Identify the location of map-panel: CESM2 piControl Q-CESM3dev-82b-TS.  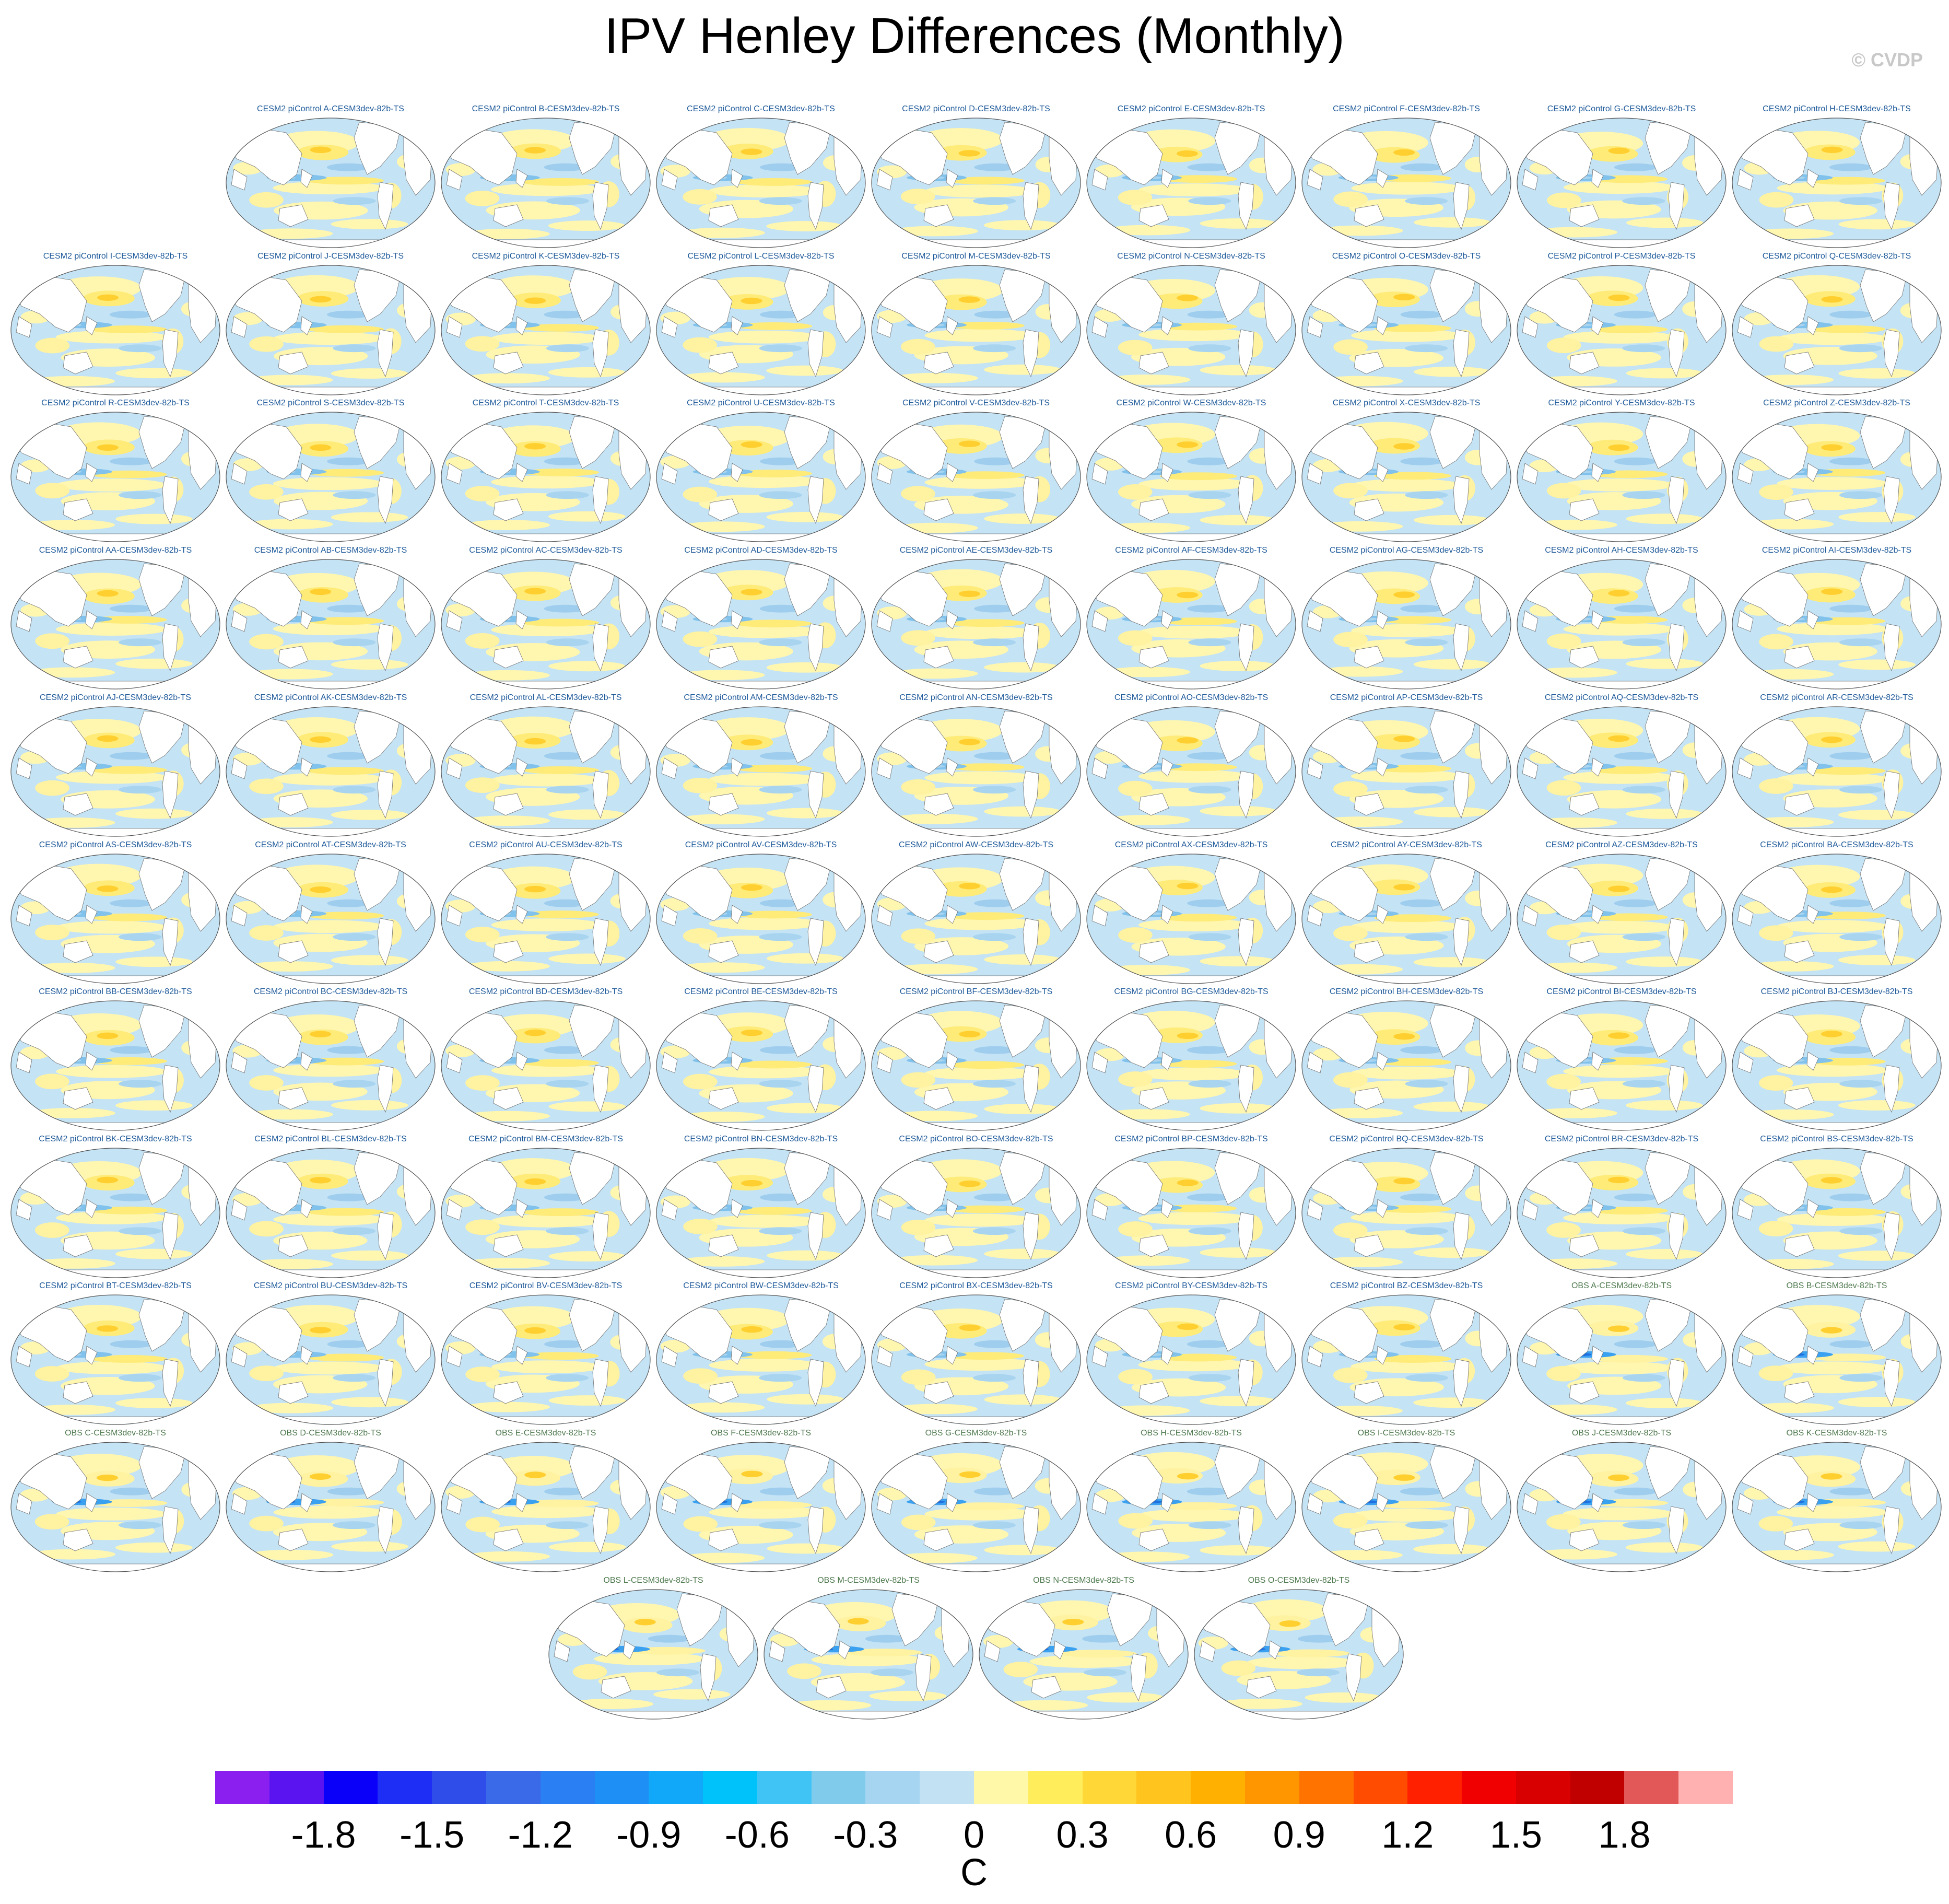
(1837, 325).